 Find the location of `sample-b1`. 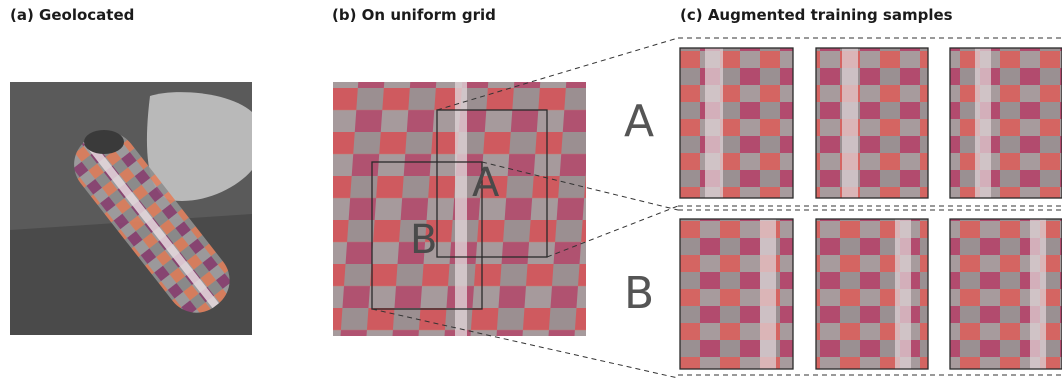

sample-b1 is located at coordinates (736, 294).